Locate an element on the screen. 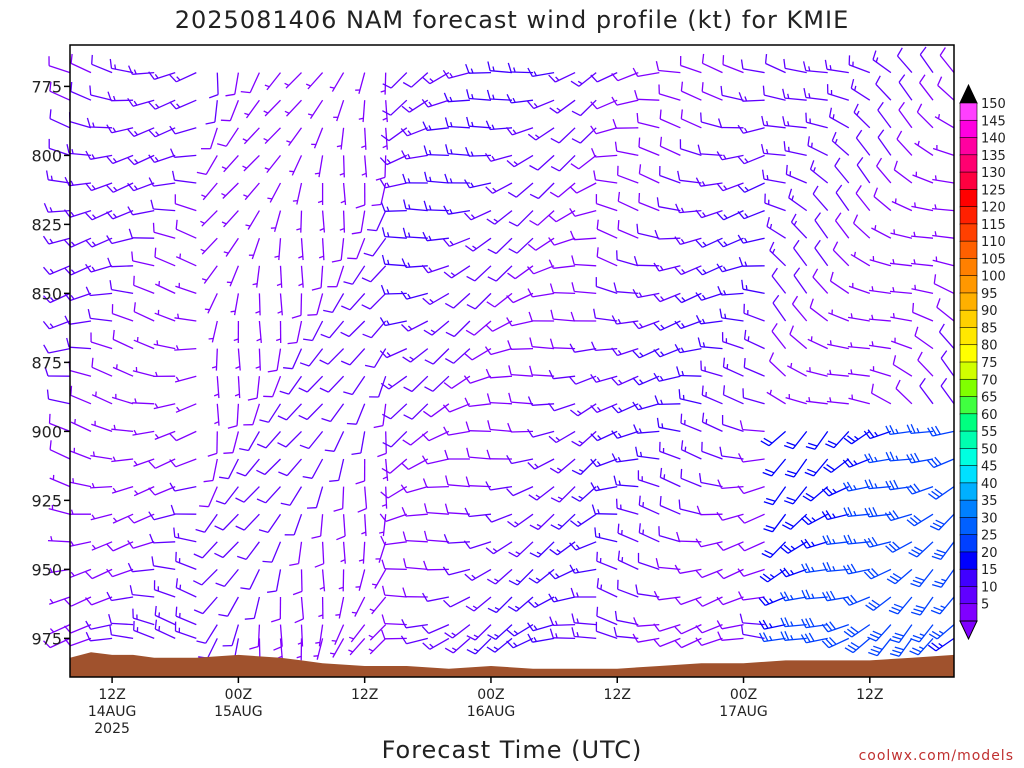 The width and height of the screenshot is (1024, 768). colorbar-label: 25 is located at coordinates (989, 536).